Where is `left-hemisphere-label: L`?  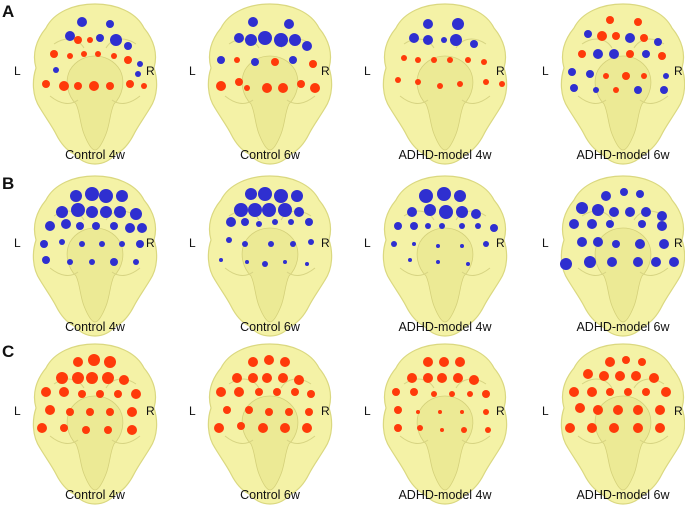 left-hemisphere-label: L is located at coordinates (17, 243).